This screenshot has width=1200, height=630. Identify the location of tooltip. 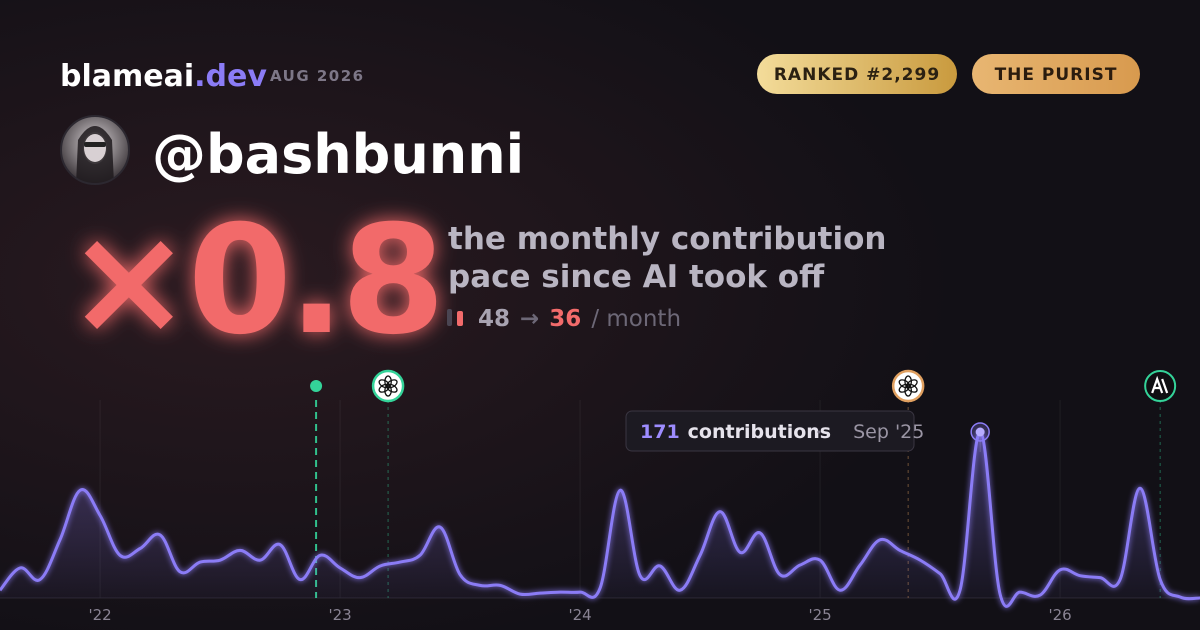
(770, 431).